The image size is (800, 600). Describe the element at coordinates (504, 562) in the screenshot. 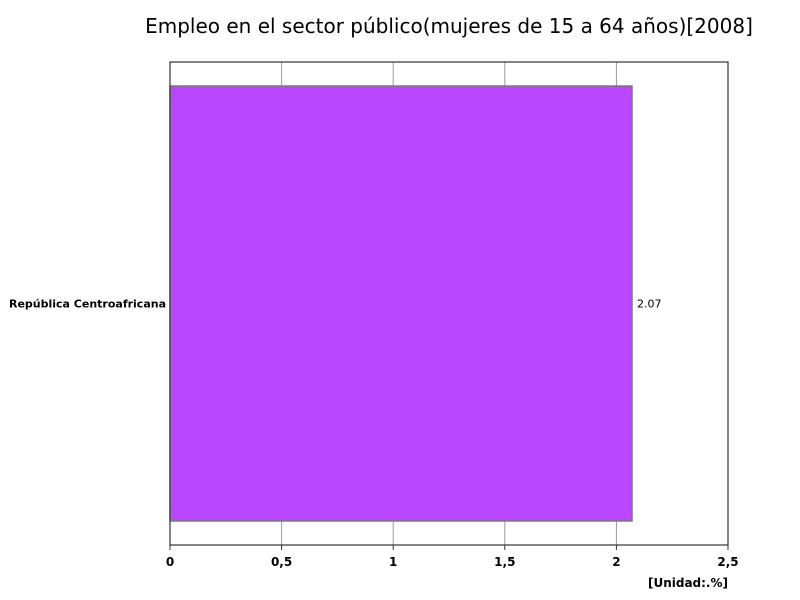

I see `x-tick-label: 1,5` at that location.